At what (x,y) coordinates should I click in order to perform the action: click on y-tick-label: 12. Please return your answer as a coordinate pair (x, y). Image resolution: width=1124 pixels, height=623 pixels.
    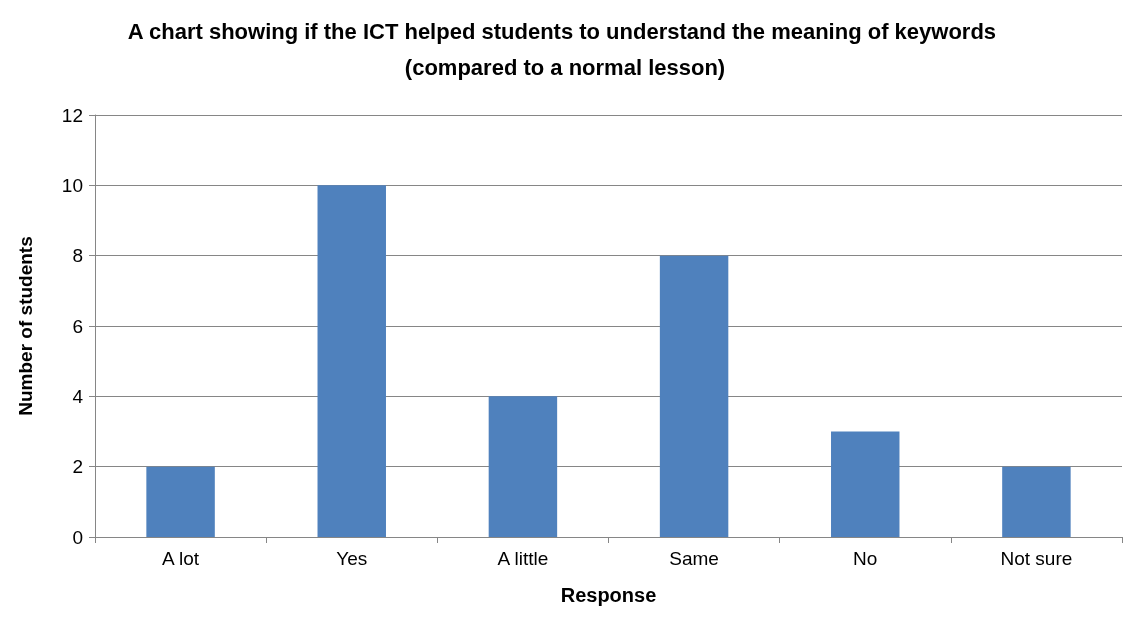
    Looking at the image, I should click on (72, 115).